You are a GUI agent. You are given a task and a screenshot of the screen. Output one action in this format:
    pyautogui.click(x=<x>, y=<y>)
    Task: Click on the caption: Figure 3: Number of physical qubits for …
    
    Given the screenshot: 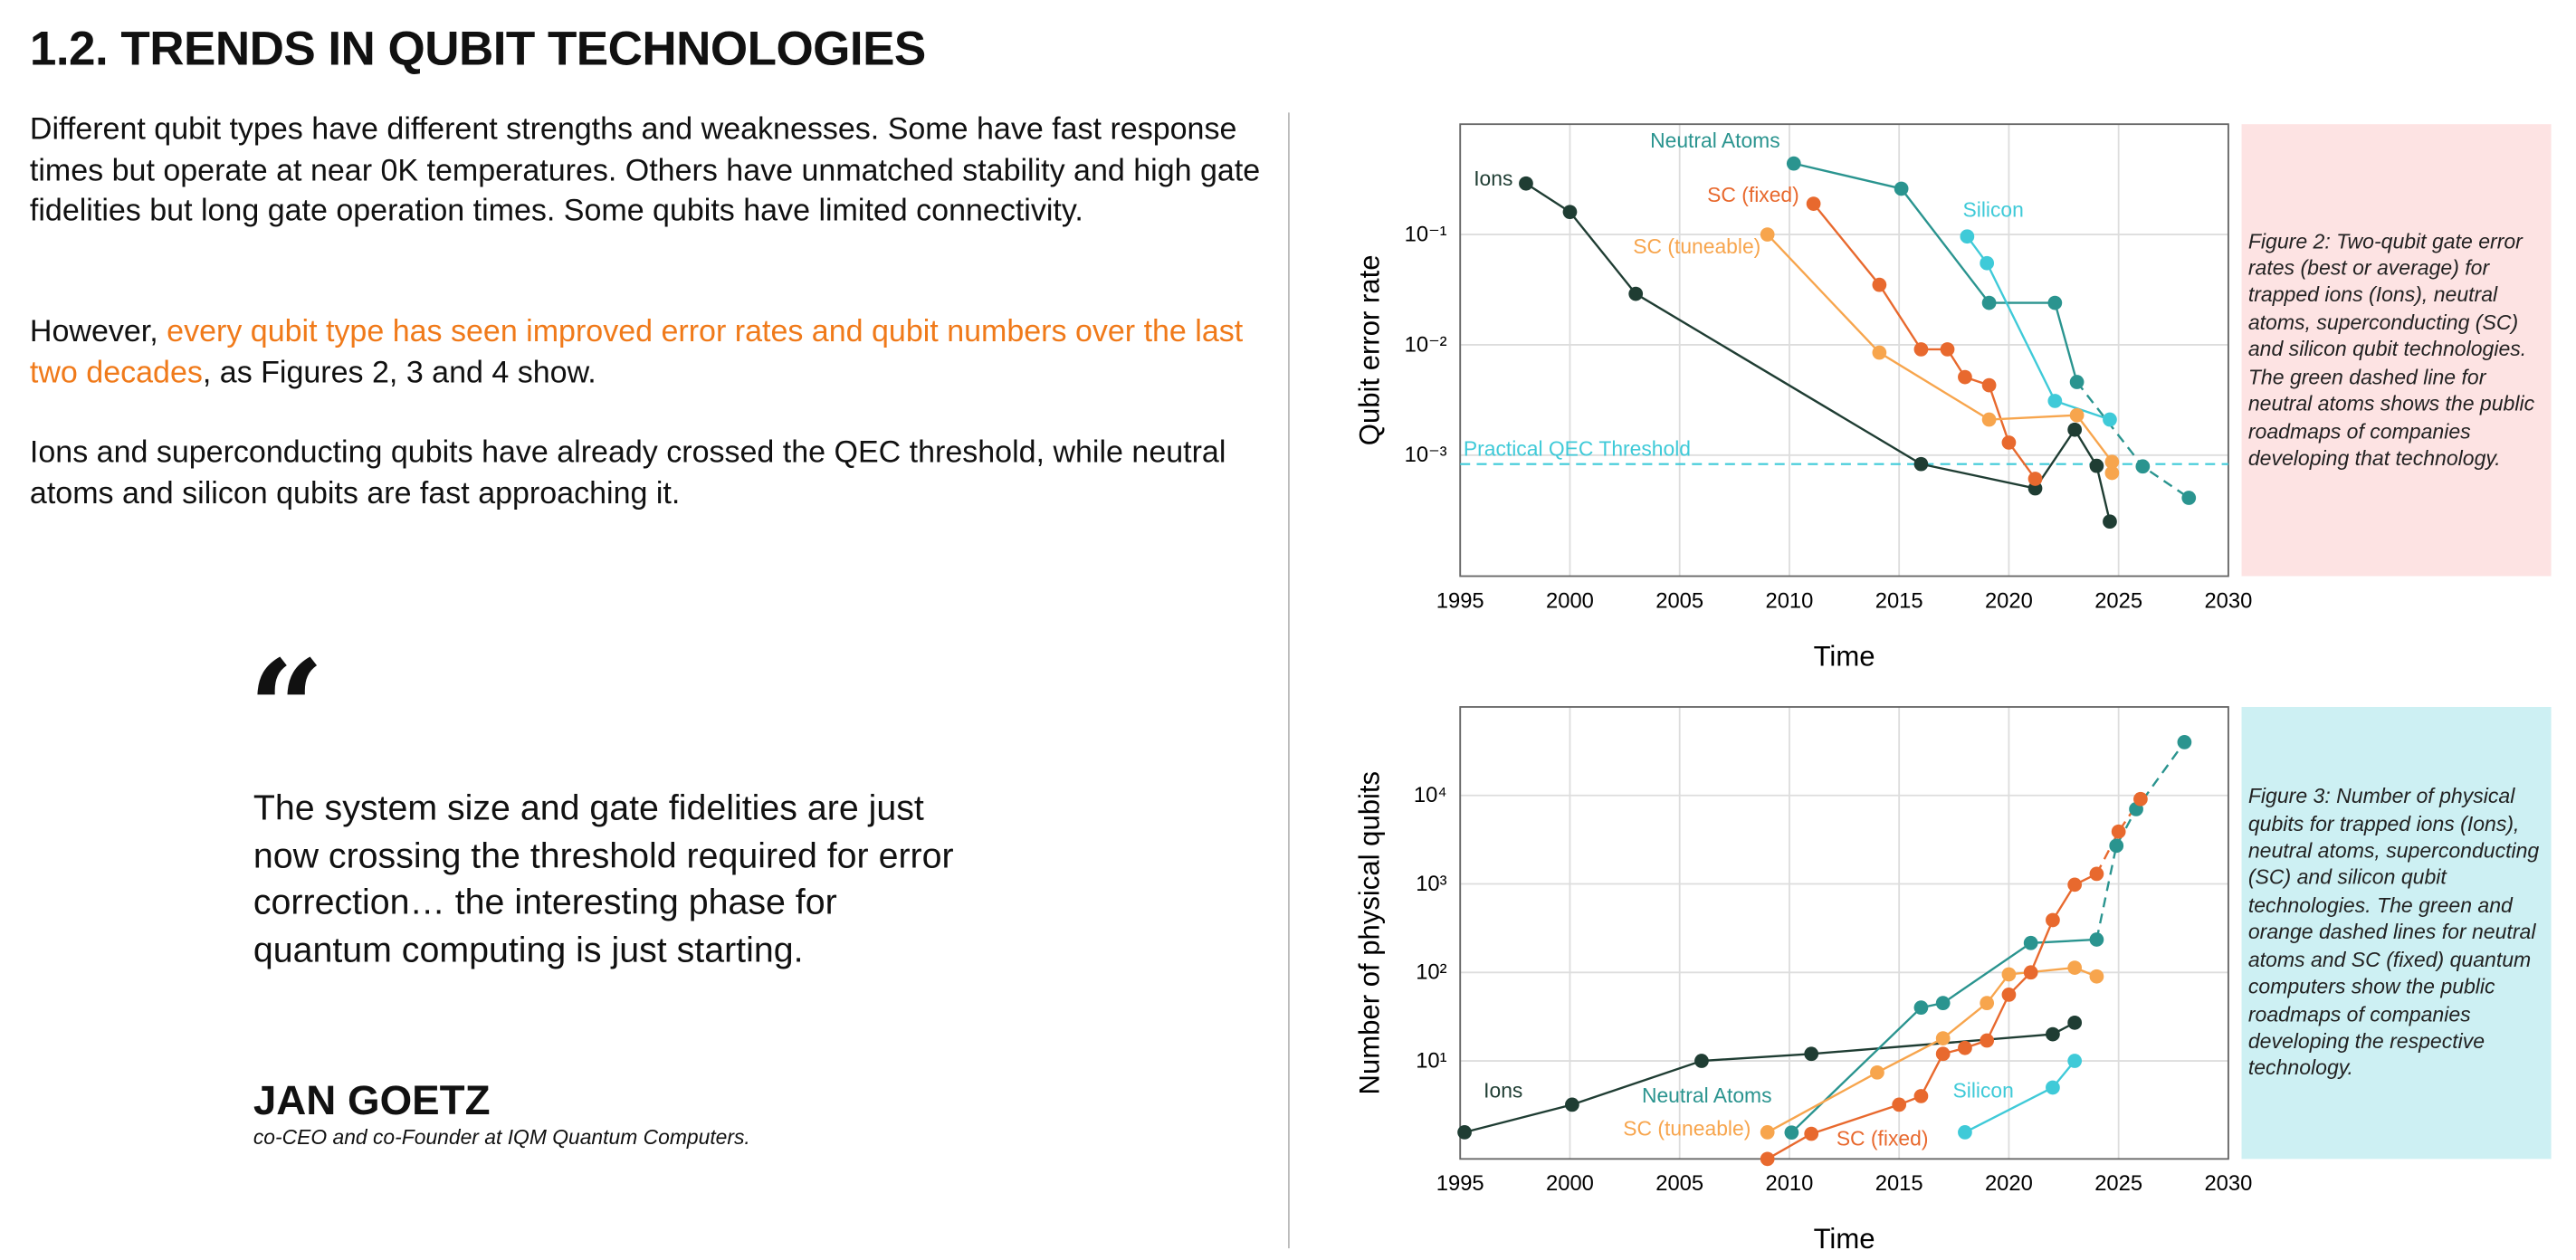 What is the action you would take?
    pyautogui.click(x=2396, y=933)
    